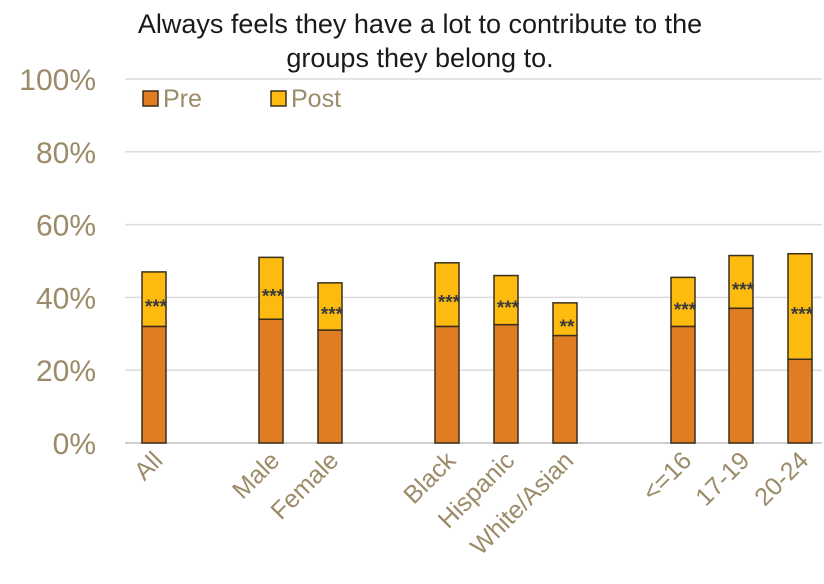 This screenshot has height=584, width=824. I want to click on x-tick-label: 20-24, so click(781, 478).